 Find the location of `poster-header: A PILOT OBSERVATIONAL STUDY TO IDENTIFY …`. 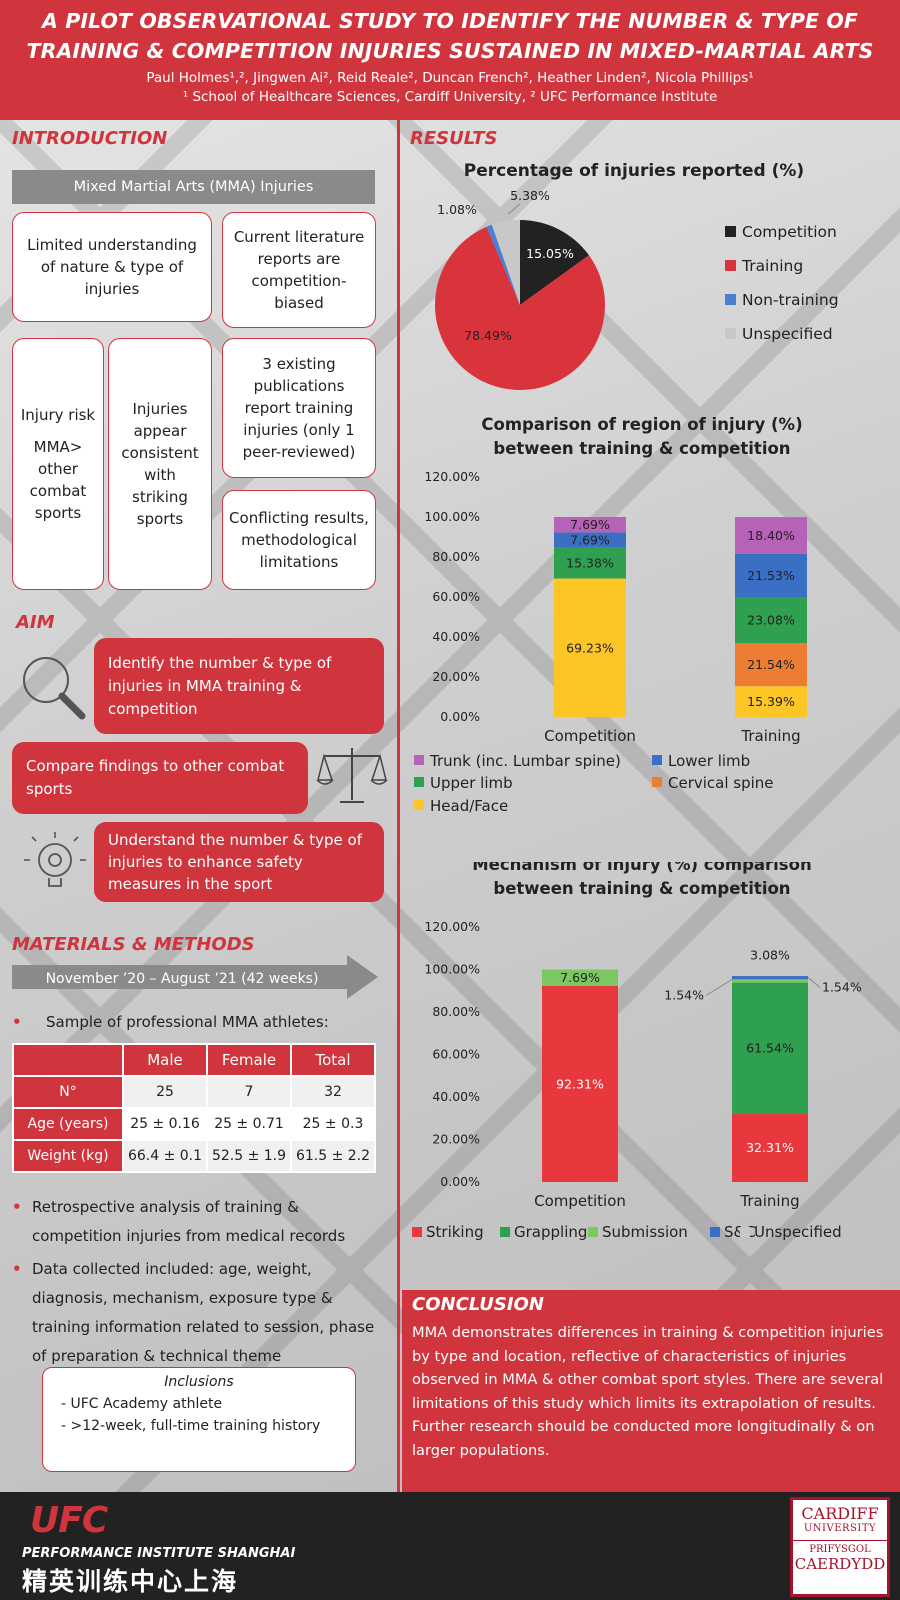

poster-header: A PILOT OBSERVATIONAL STUDY TO IDENTIFY … is located at coordinates (450, 60).